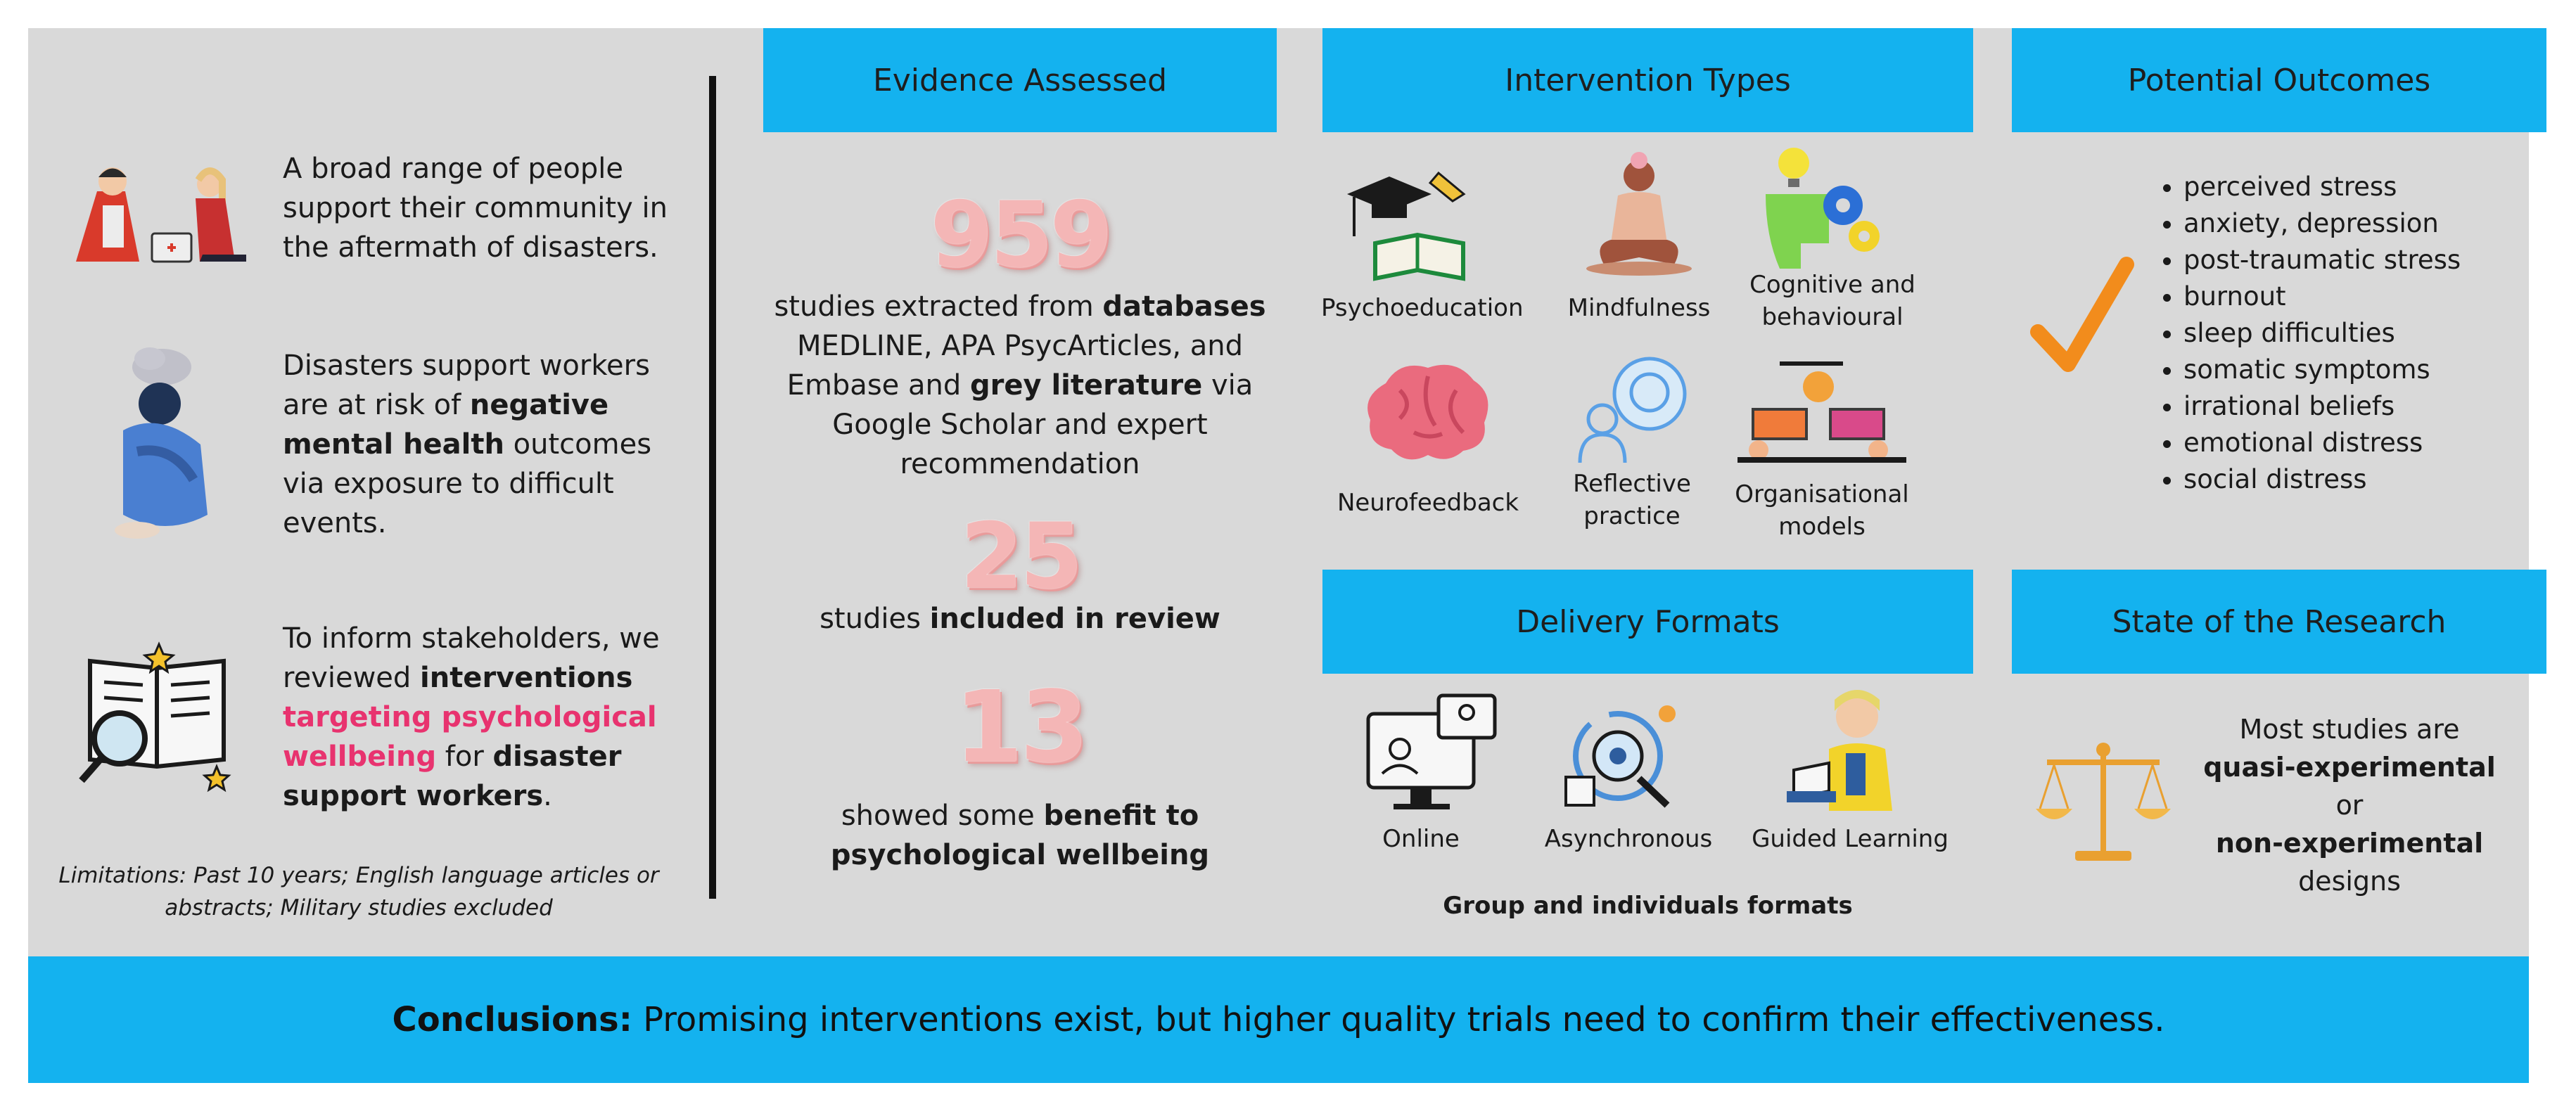 The width and height of the screenshot is (2576, 1109). What do you see at coordinates (1427, 412) in the screenshot?
I see `brain-icon` at bounding box center [1427, 412].